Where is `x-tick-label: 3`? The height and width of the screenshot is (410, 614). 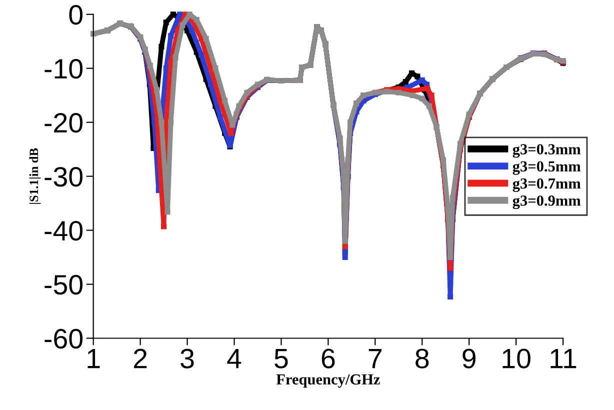 x-tick-label: 3 is located at coordinates (187, 358).